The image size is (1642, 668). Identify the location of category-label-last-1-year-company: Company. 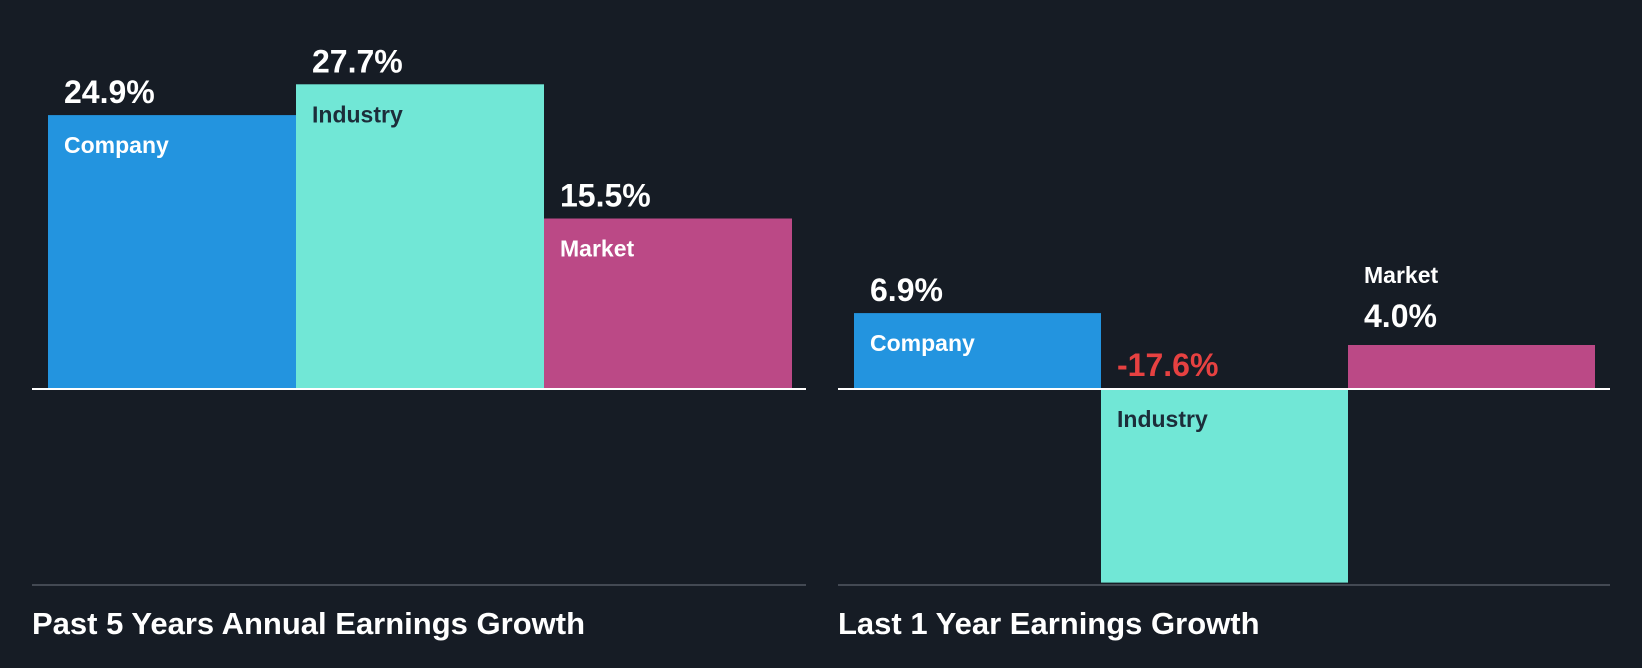
(922, 343).